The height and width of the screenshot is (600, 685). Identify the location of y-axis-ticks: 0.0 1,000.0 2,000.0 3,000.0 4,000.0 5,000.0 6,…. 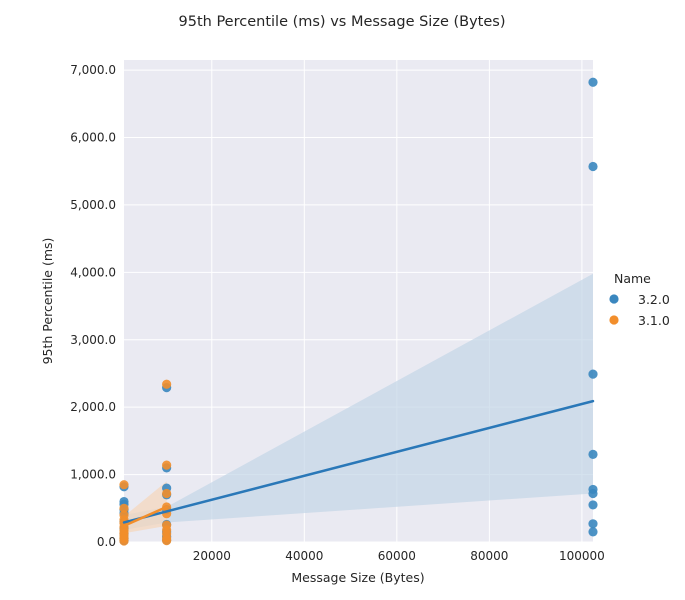
(93, 306).